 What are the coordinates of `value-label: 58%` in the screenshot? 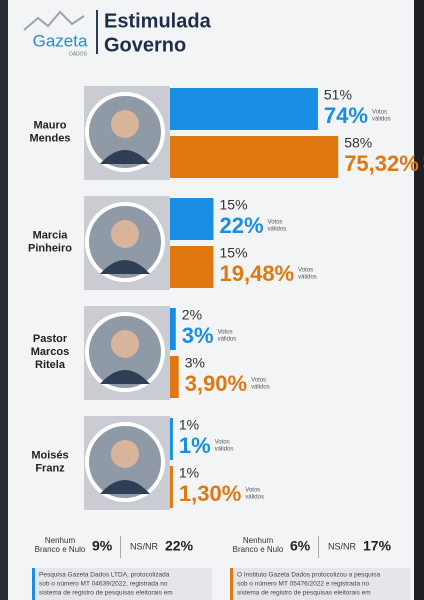 It's located at (358, 143).